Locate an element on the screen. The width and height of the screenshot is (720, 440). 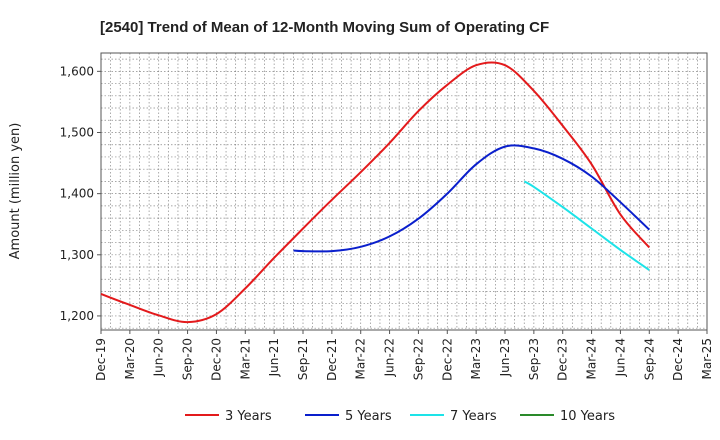
x-tick-label: Mar-23 is located at coordinates (476, 358).